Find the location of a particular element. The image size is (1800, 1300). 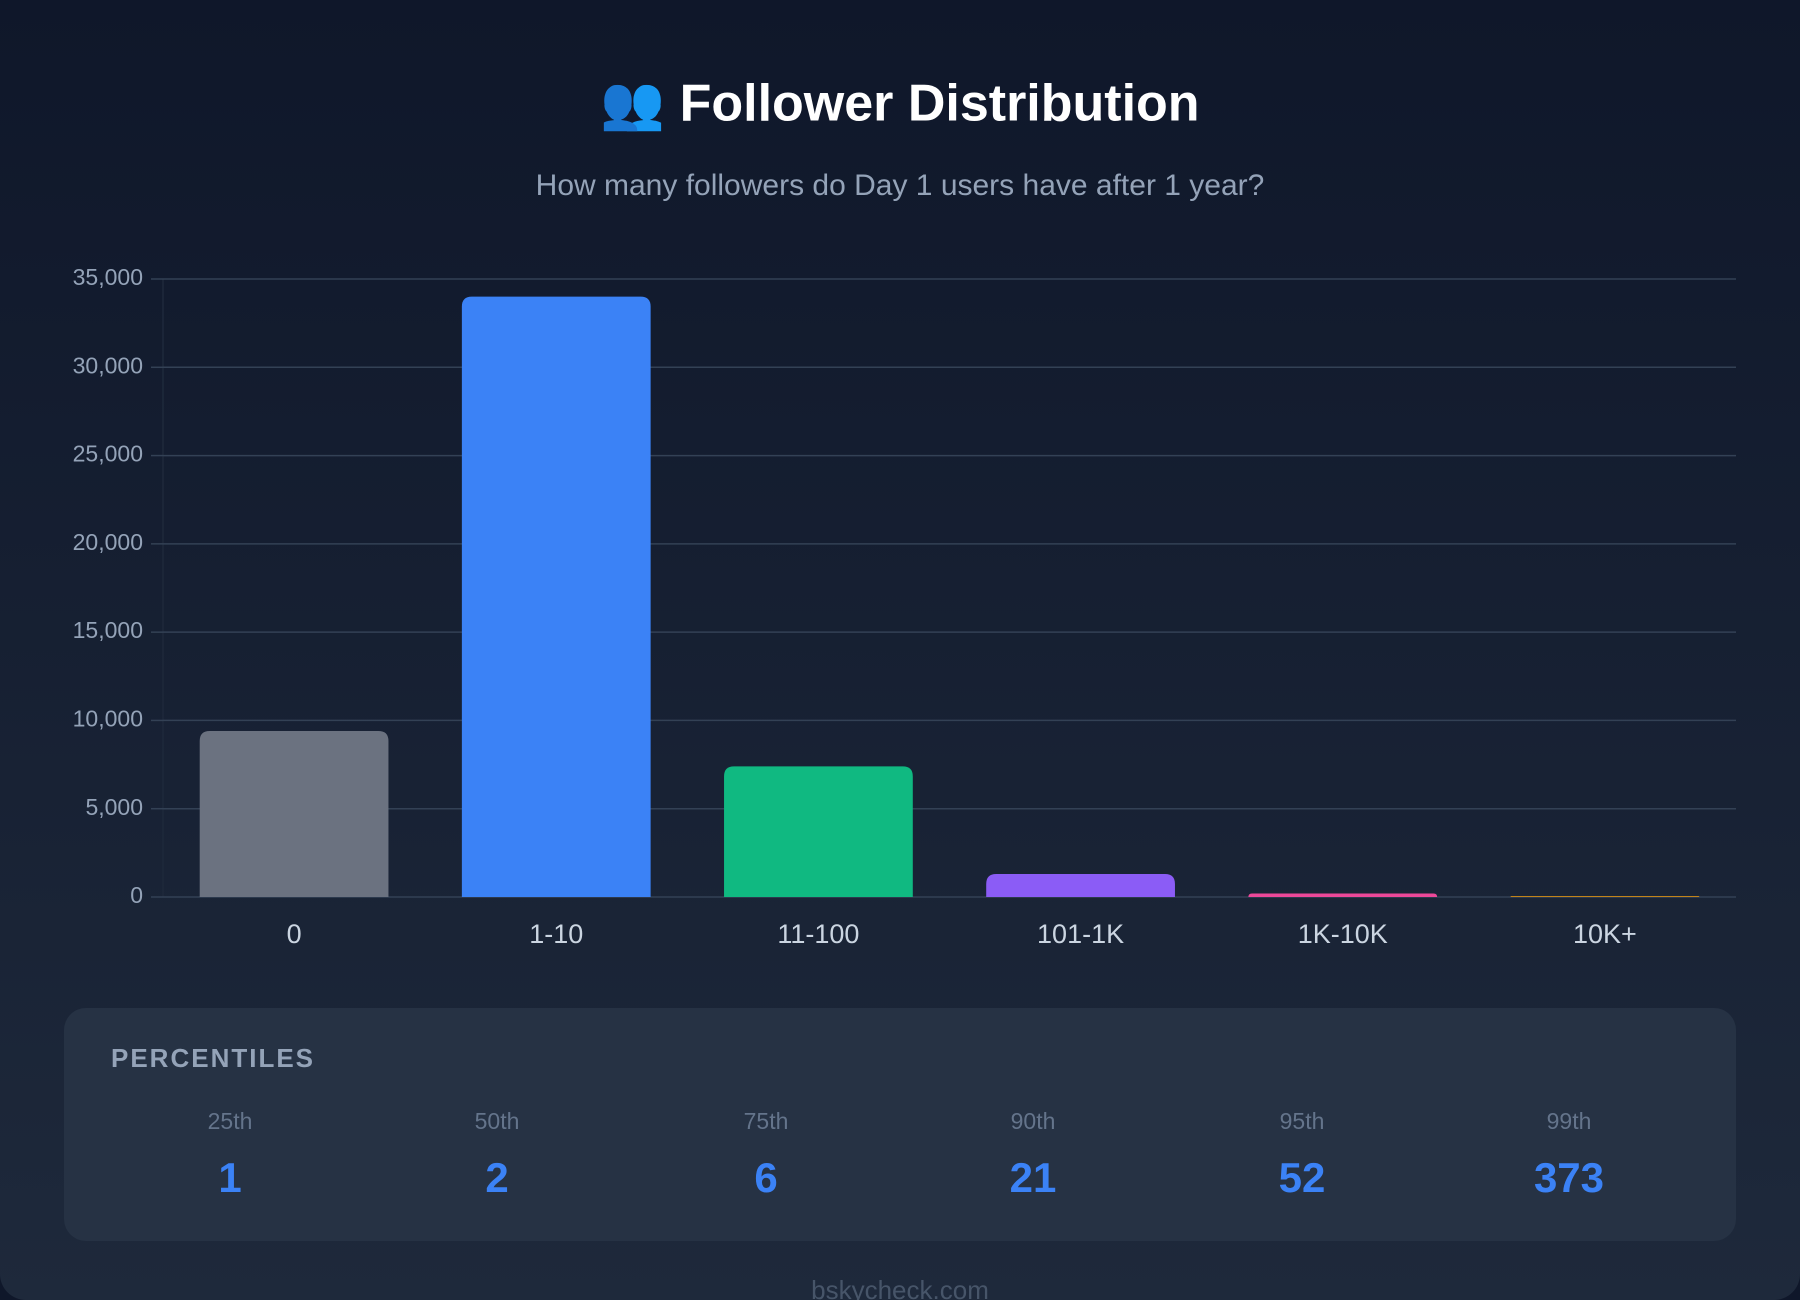

y-tick-label: 10,000 is located at coordinates (108, 719).